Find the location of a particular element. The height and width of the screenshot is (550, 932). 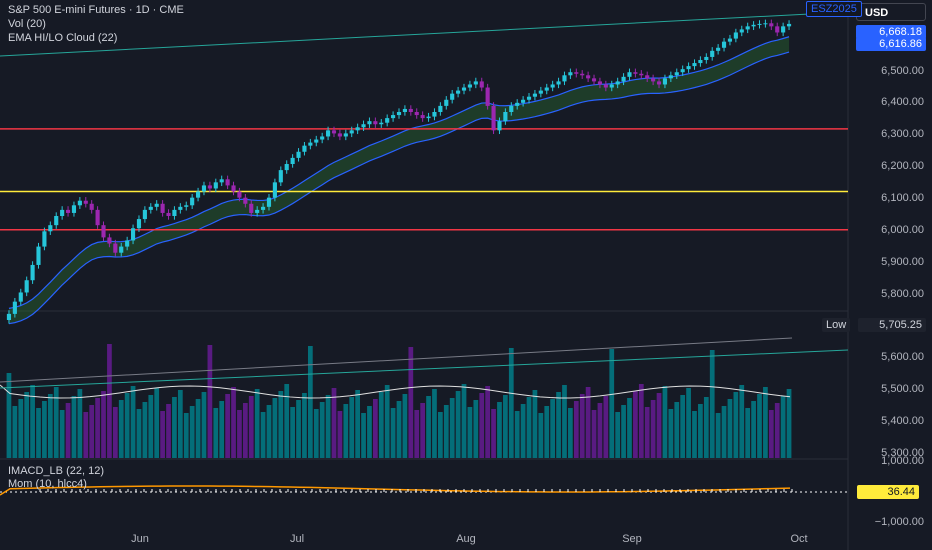

indicator-bottom-tick: −1,000.00 is located at coordinates (899, 522).